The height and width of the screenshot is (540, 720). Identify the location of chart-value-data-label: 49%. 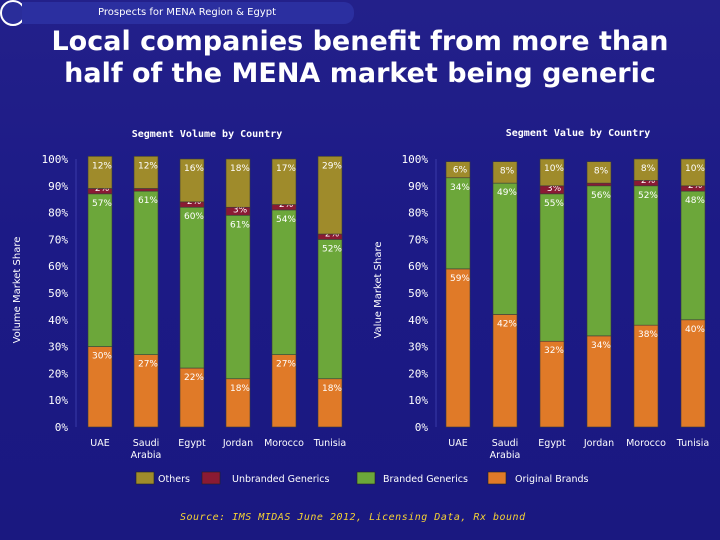
(507, 193).